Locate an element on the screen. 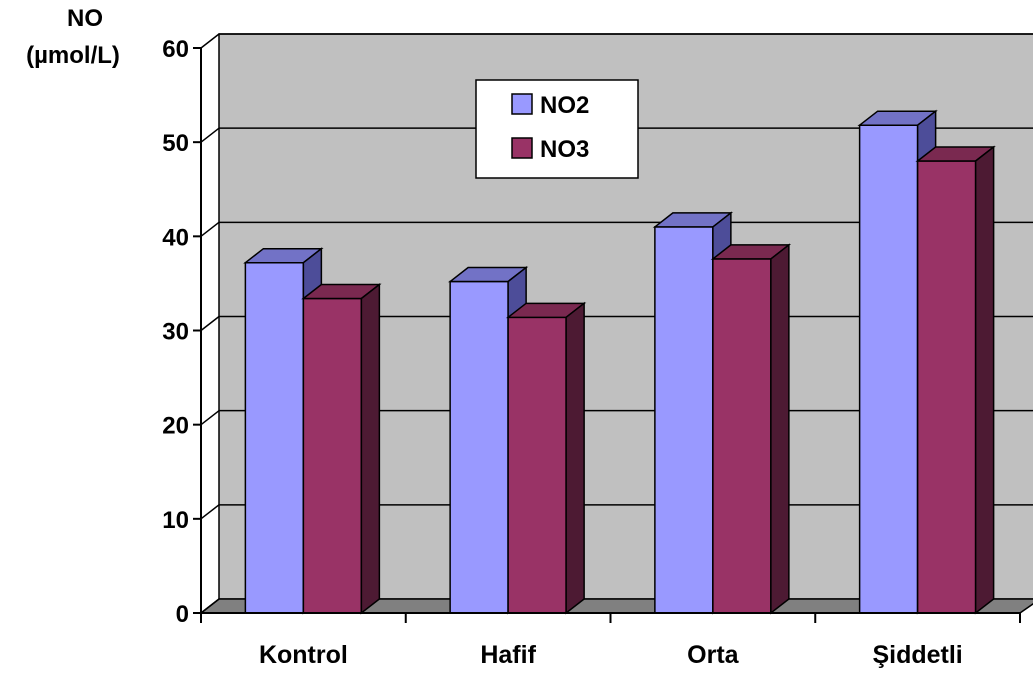 This screenshot has height=675, width=1033. x-tick-labels: Kontrol Hafif Orta Şiddetli is located at coordinates (611, 655).